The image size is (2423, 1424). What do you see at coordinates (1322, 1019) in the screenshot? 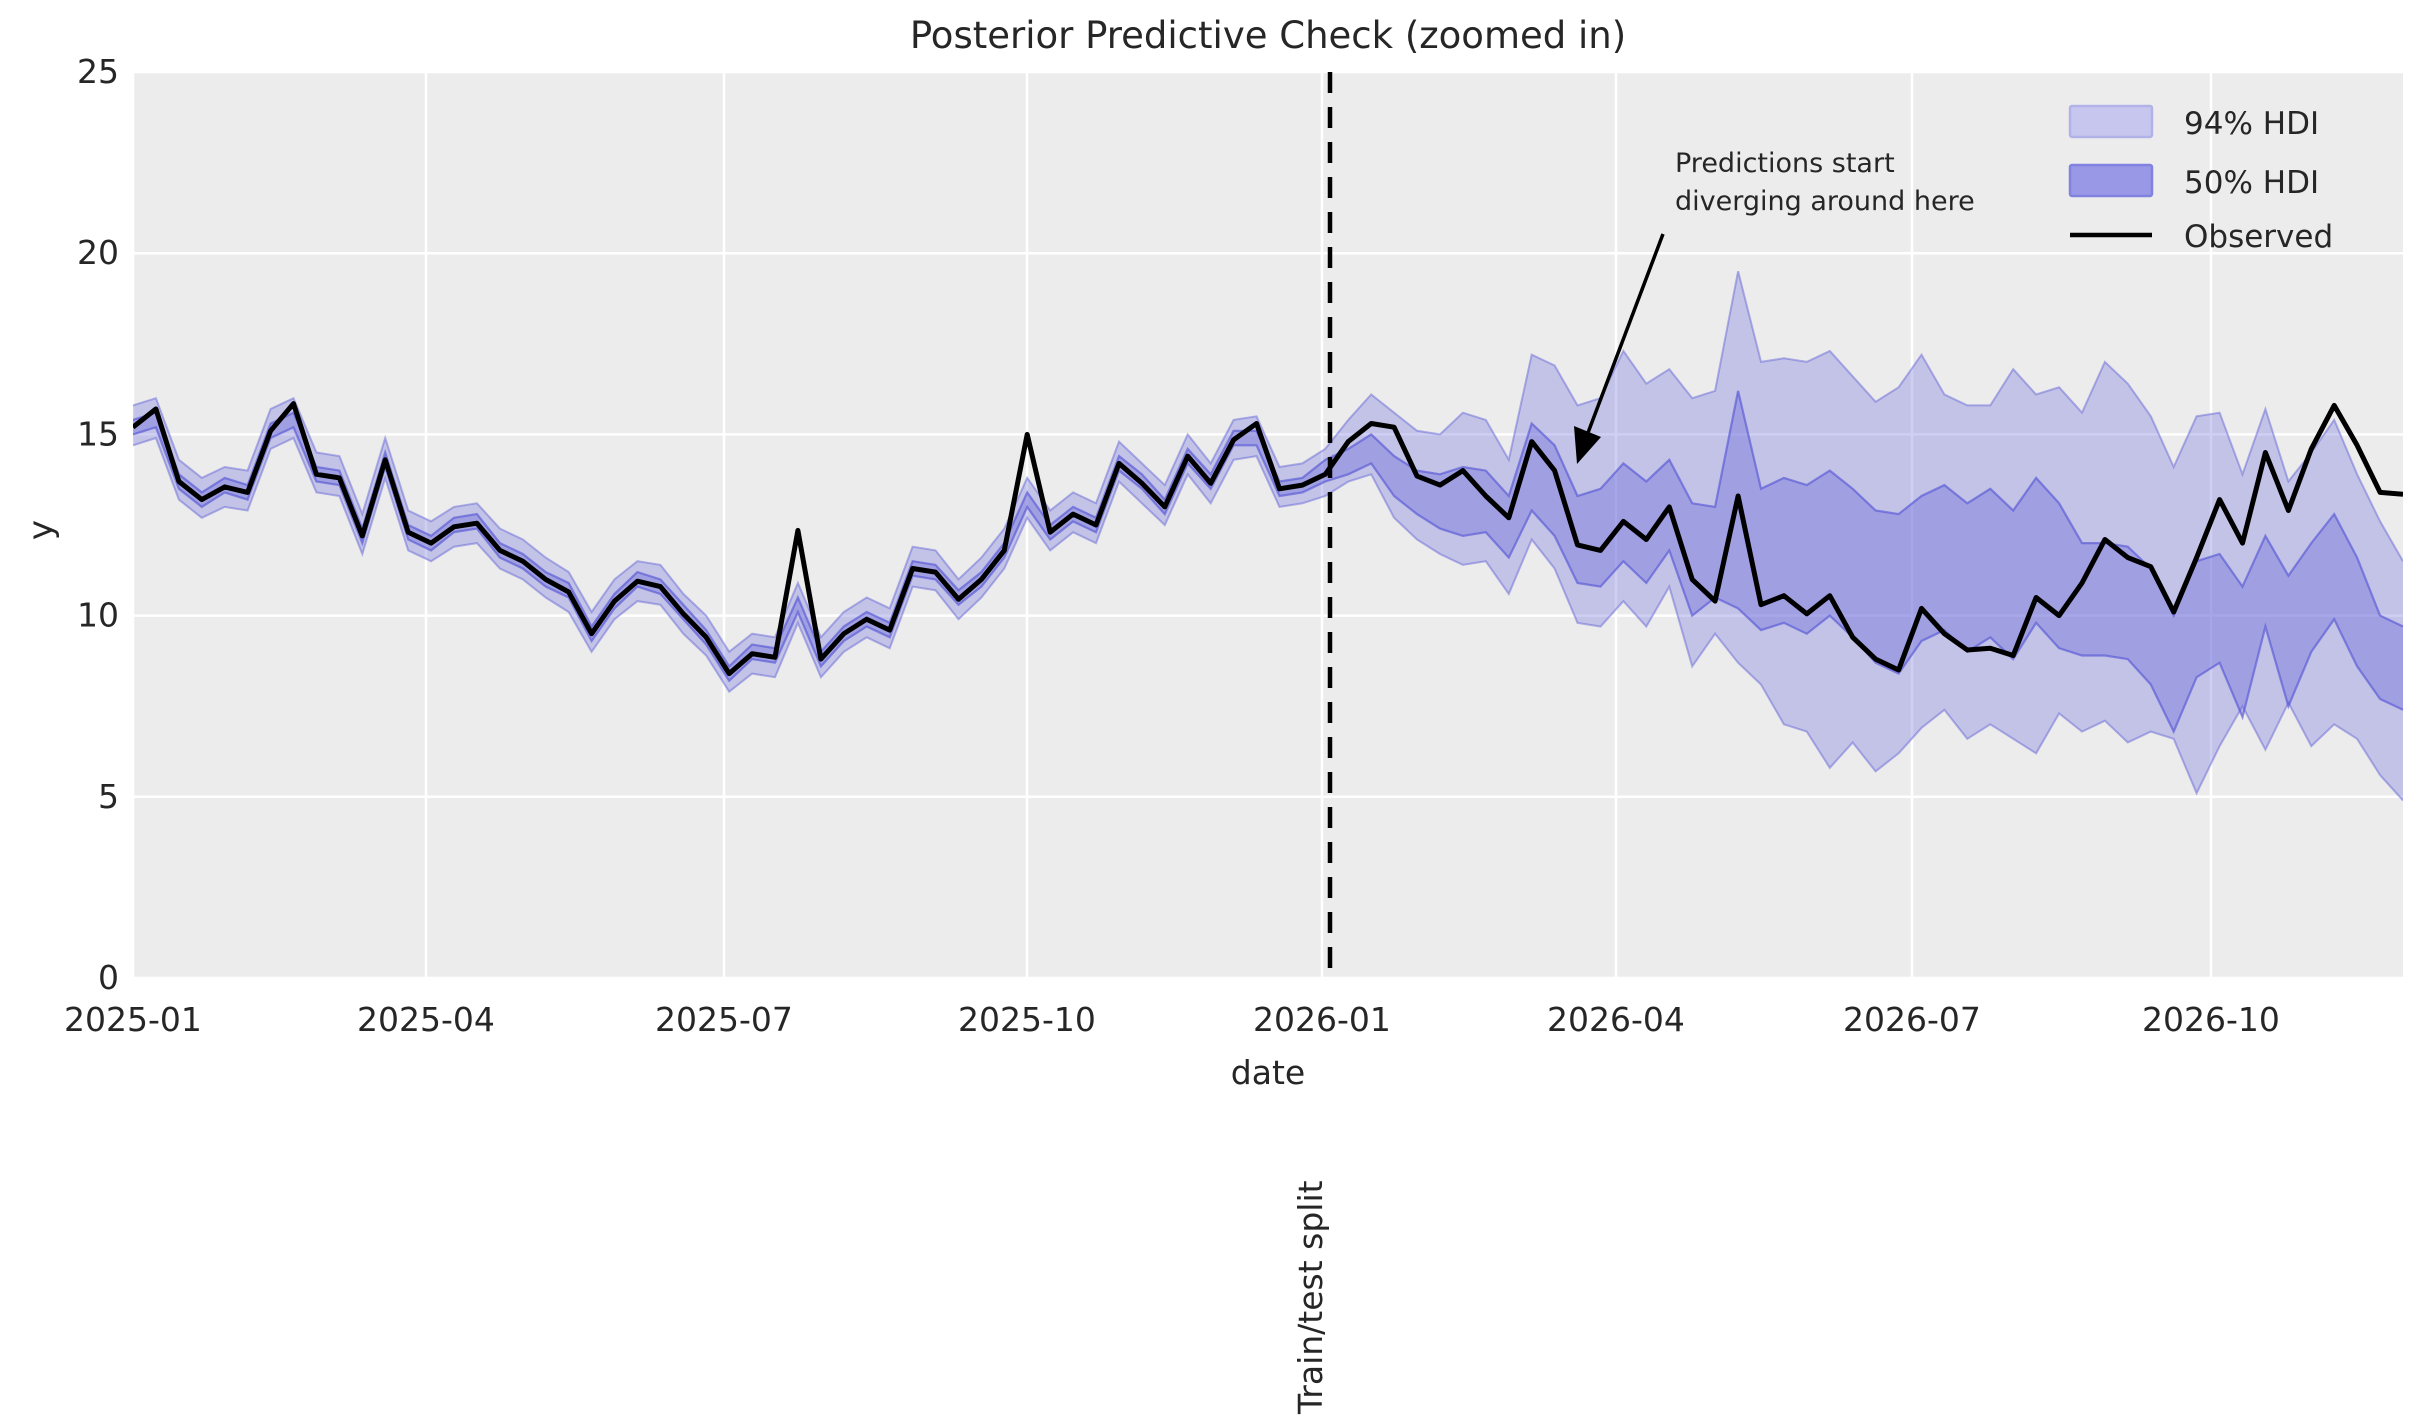
I see `x-tick-label: 2026-01` at bounding box center [1322, 1019].